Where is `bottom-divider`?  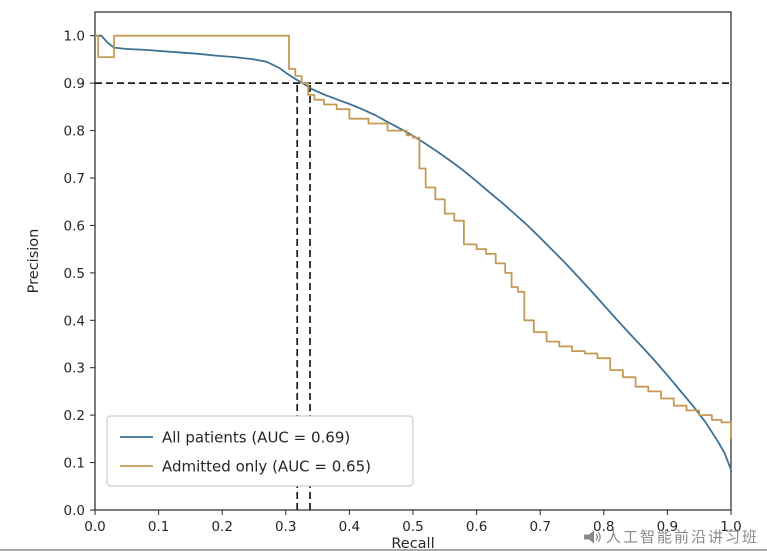 bottom-divider is located at coordinates (383, 550).